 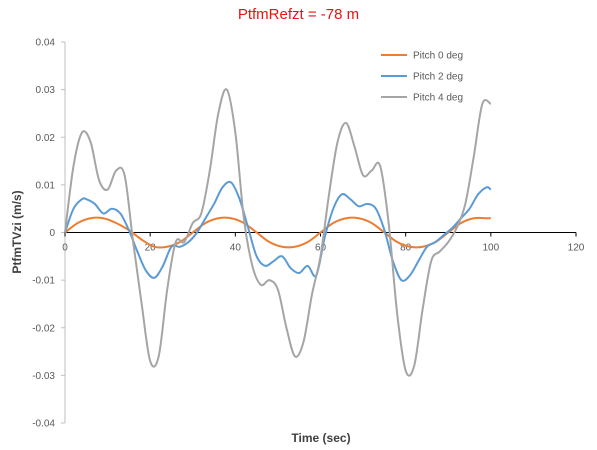 What do you see at coordinates (438, 56) in the screenshot?
I see `legend-label-pitch-0-deg: Pitch 0 deg` at bounding box center [438, 56].